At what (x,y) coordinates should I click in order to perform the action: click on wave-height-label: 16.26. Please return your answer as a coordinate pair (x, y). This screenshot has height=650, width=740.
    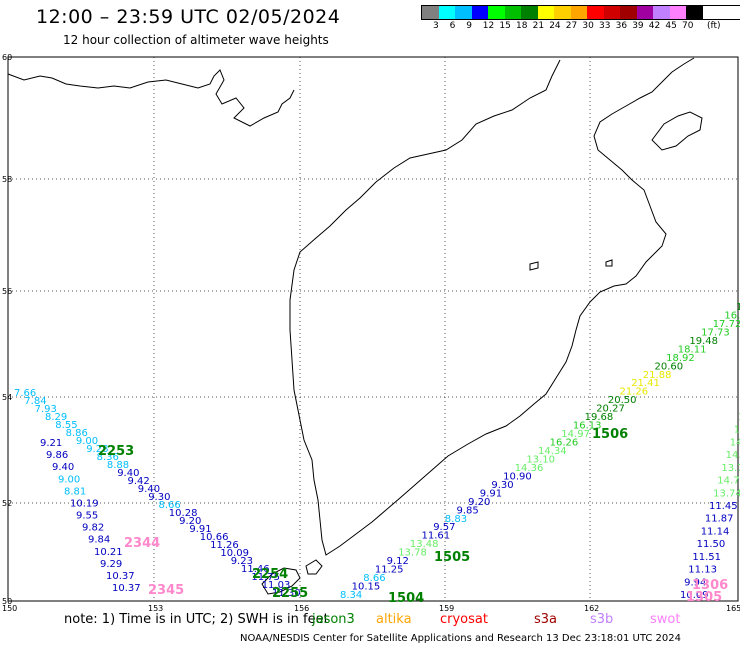
    Looking at the image, I should click on (564, 443).